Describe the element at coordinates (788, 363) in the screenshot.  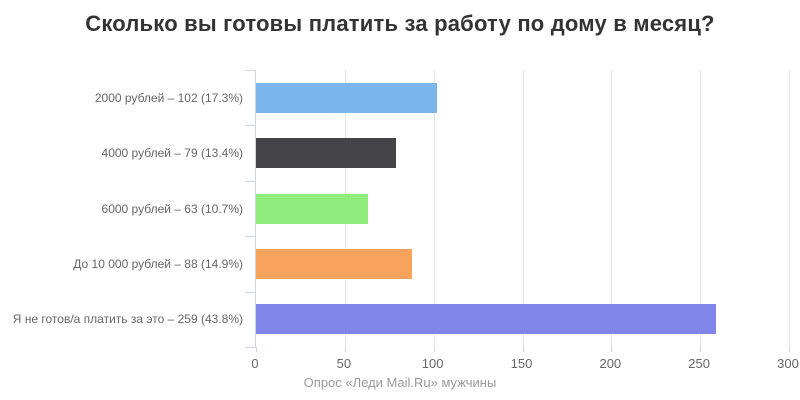
I see `value-axis-tick-label: 300` at that location.